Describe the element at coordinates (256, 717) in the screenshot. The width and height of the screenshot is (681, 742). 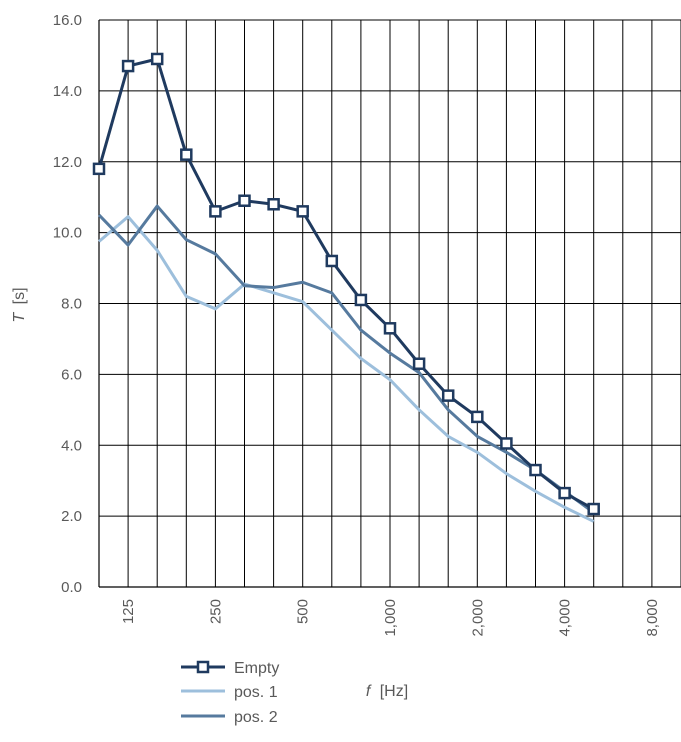
I see `legend-label: pos. 2` at that location.